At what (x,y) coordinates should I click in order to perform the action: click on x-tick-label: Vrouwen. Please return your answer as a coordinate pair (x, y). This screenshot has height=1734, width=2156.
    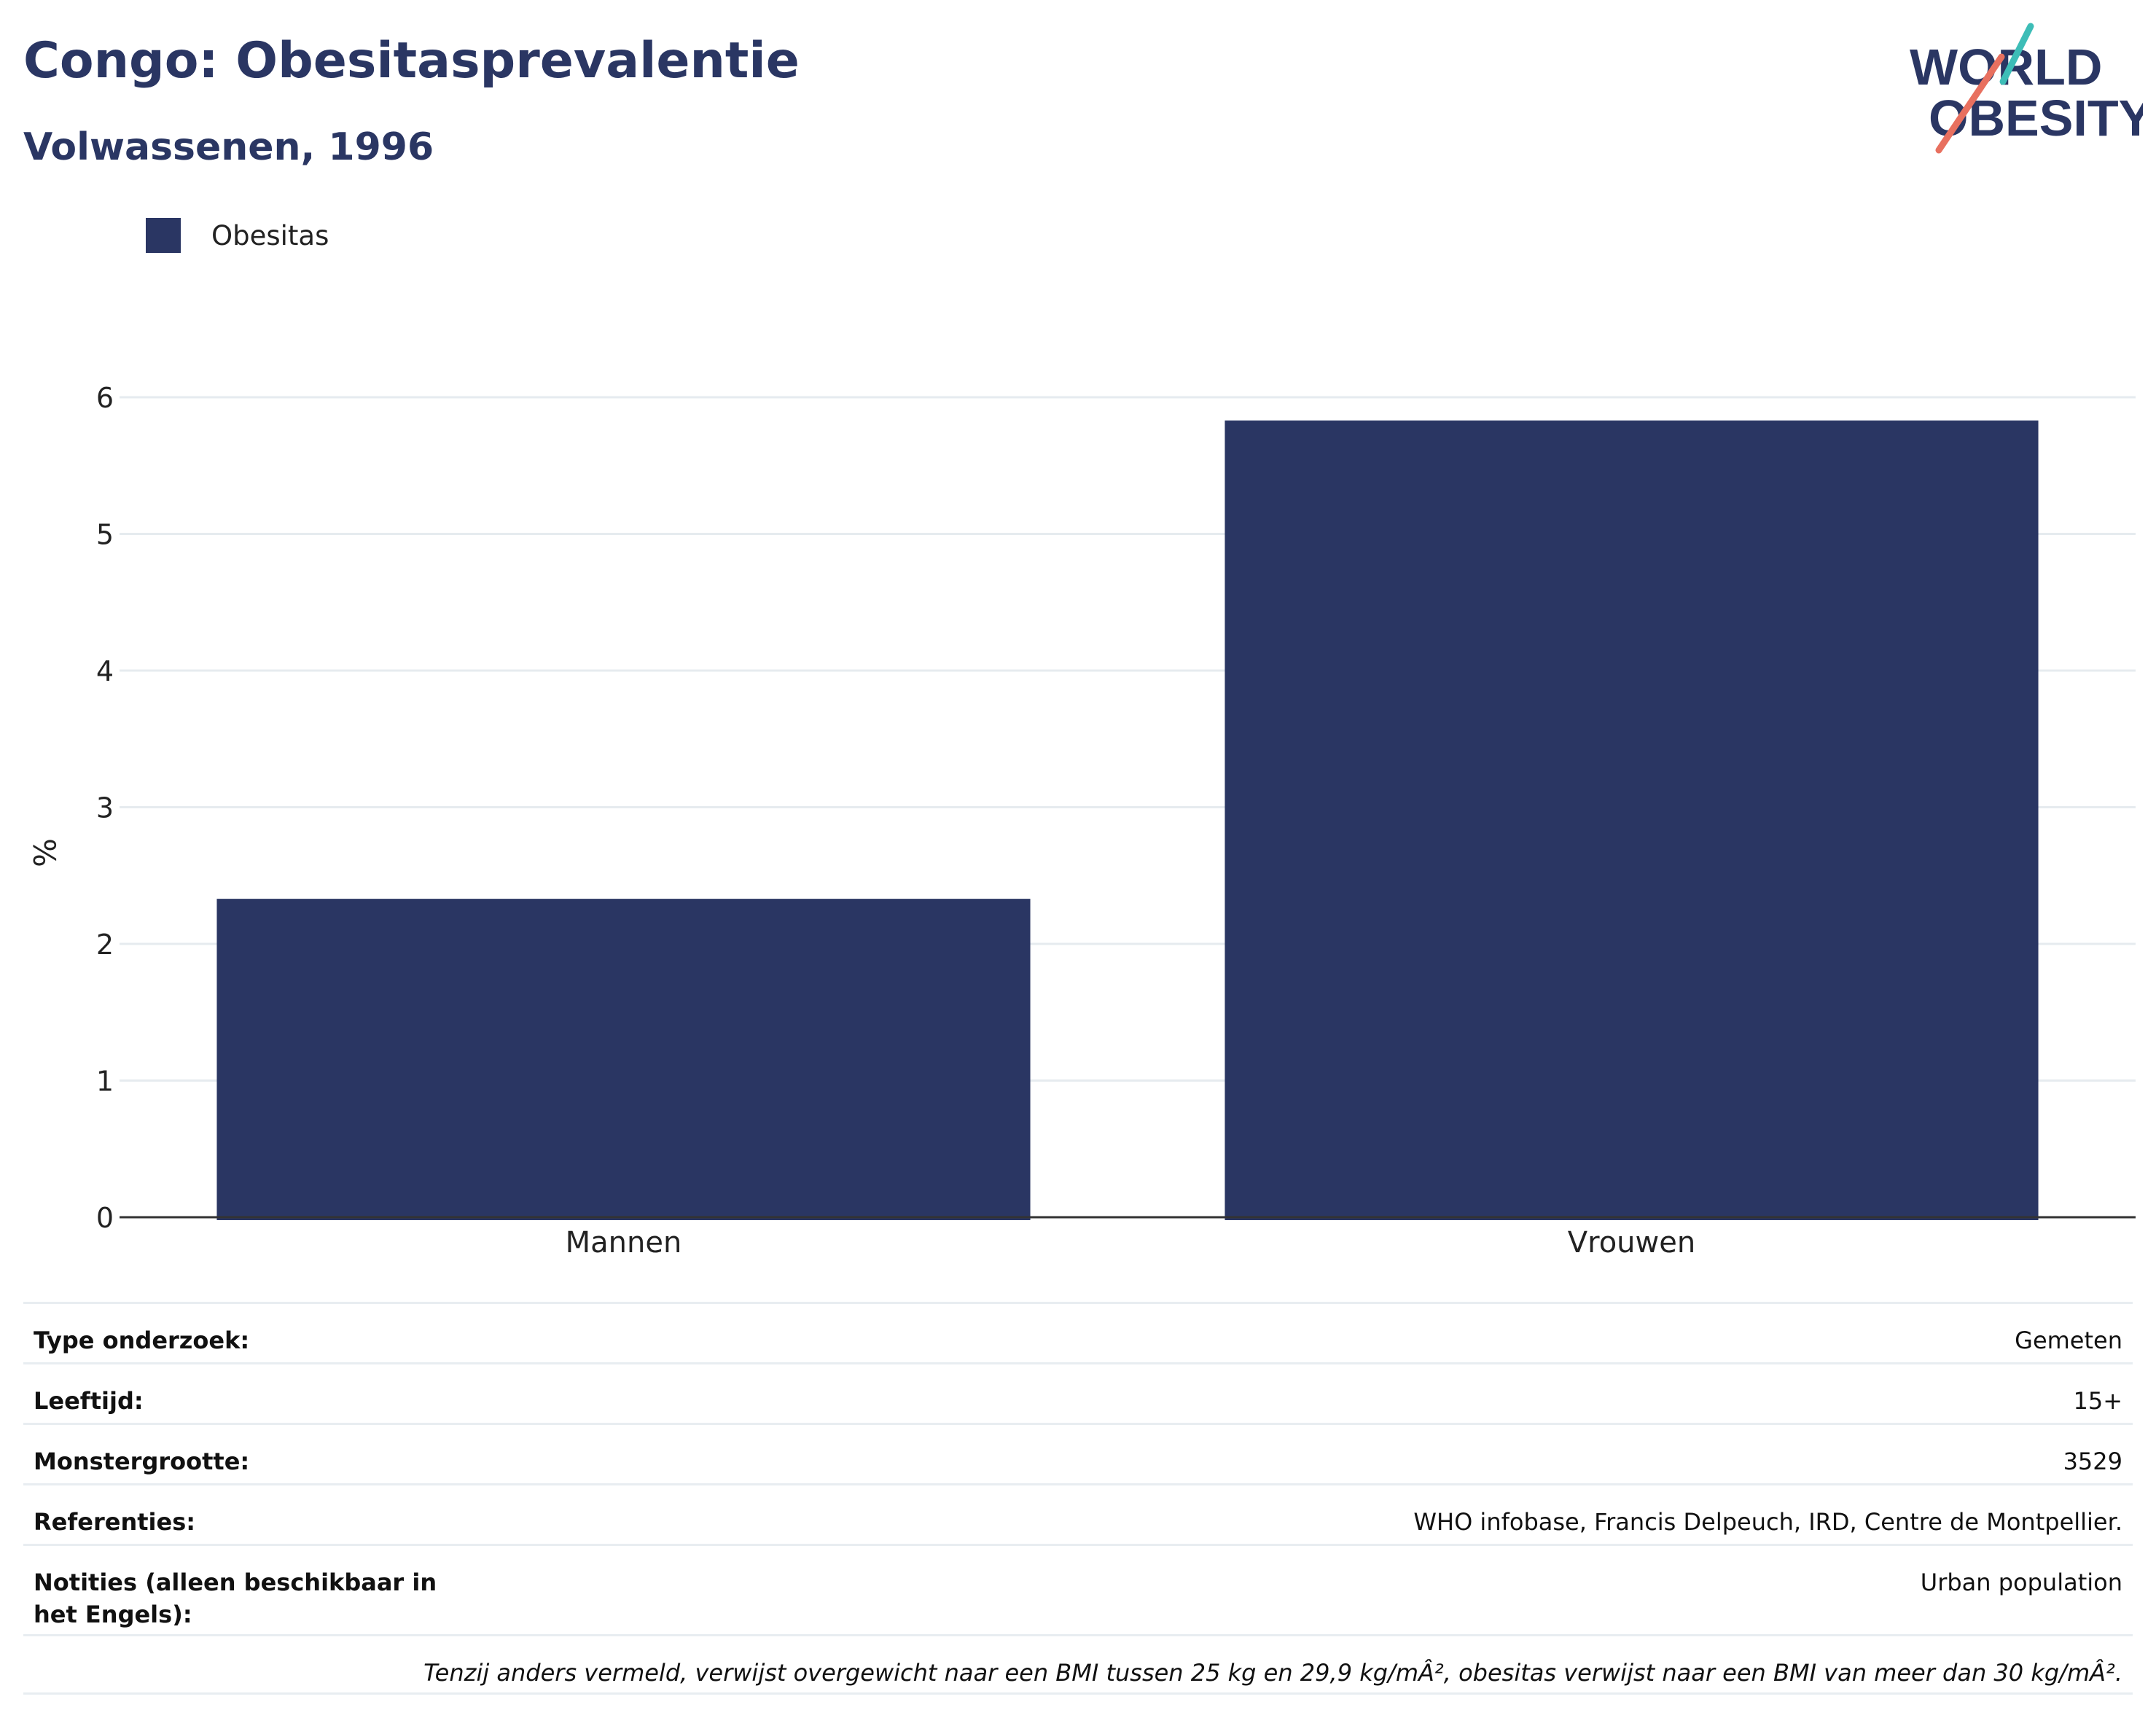
    Looking at the image, I should click on (1632, 1243).